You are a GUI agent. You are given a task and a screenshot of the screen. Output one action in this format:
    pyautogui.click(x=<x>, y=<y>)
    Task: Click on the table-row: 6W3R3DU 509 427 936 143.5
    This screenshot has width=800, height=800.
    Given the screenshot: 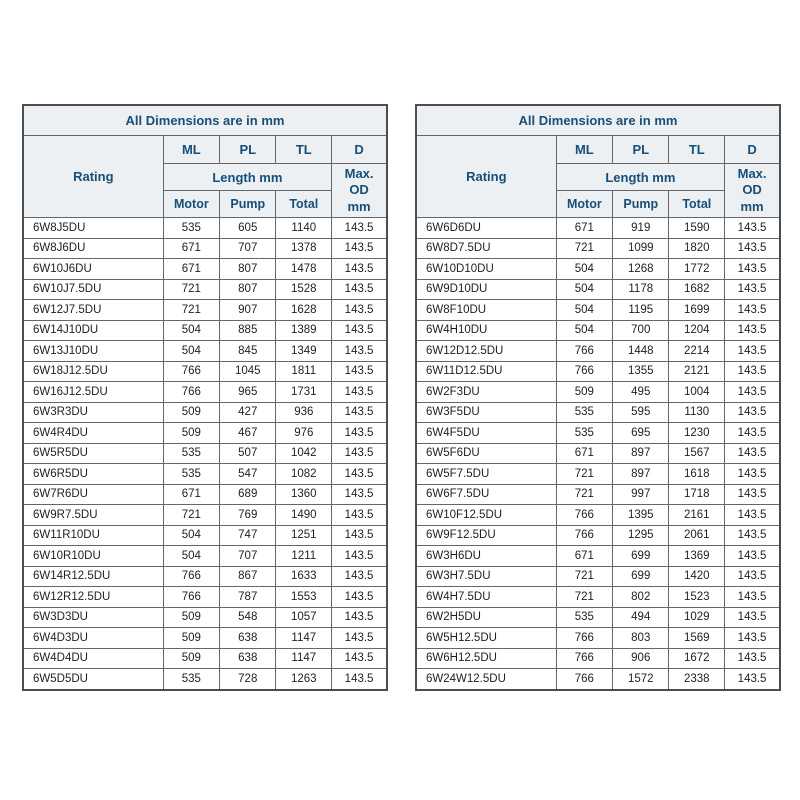 What is the action you would take?
    pyautogui.click(x=205, y=412)
    